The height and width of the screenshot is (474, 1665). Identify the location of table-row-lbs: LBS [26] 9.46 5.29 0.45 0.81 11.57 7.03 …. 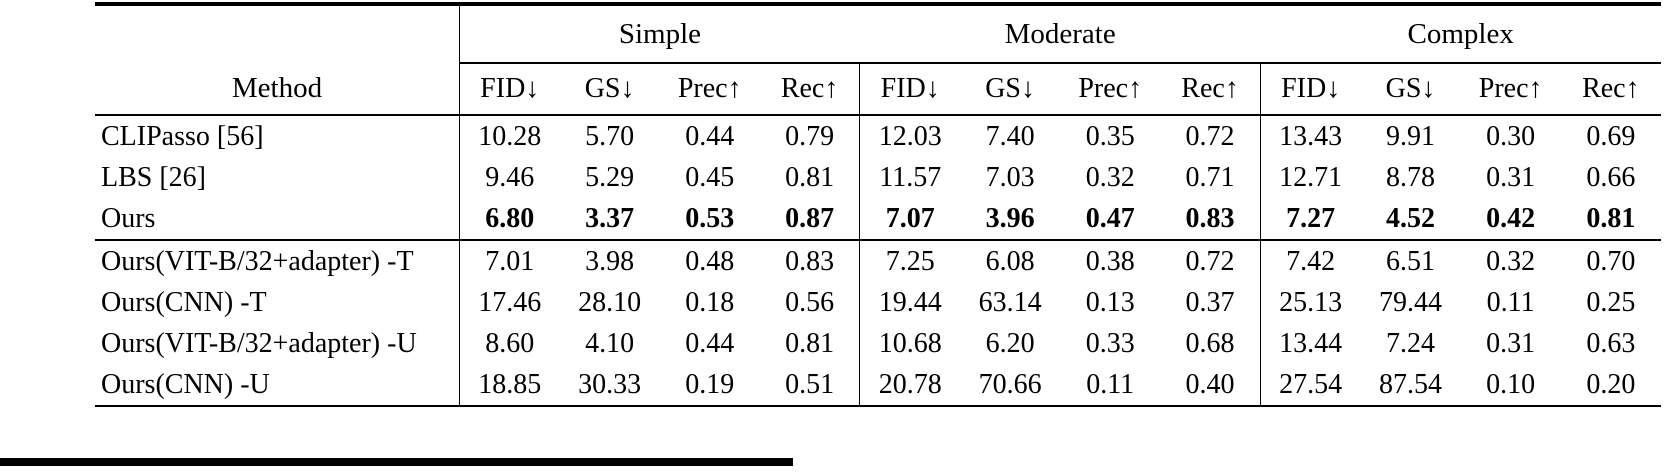
(878, 177).